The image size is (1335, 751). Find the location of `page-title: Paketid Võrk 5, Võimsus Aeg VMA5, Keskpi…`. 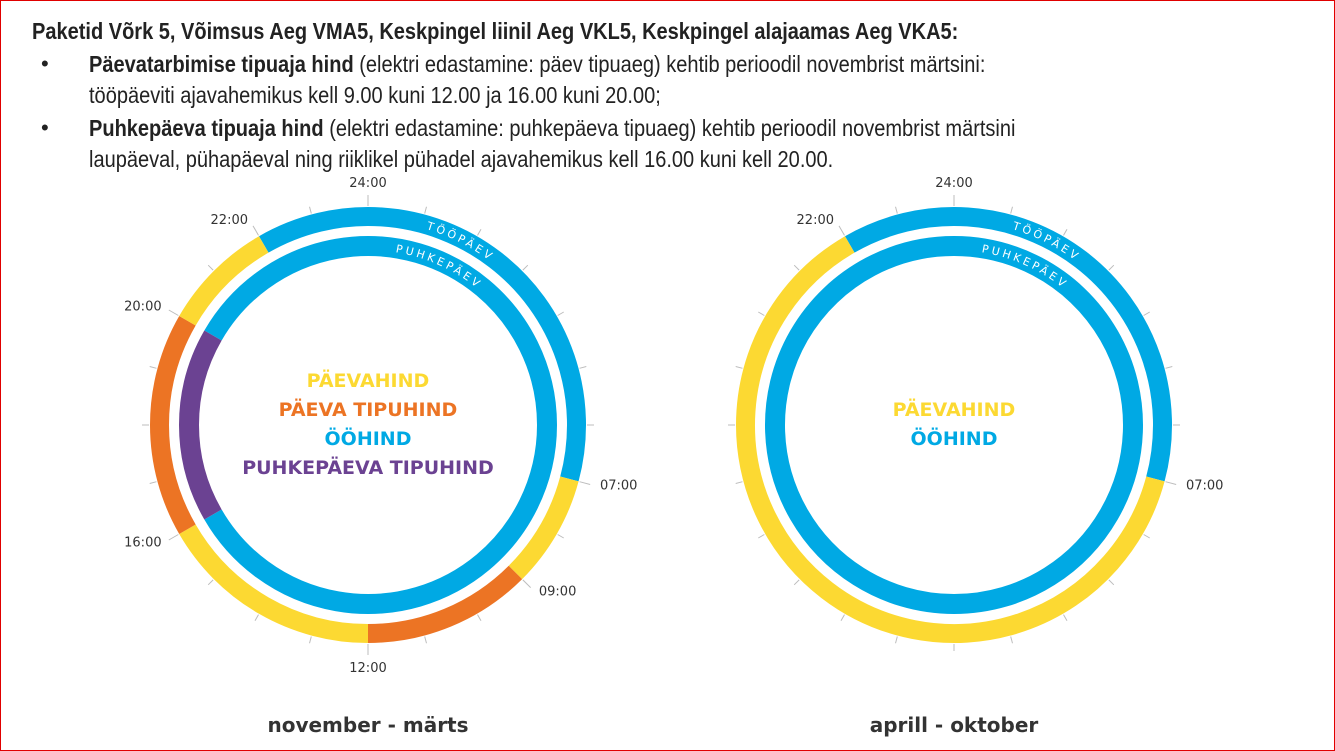

page-title: Paketid Võrk 5, Võimsus Aeg VMA5, Keskpi… is located at coordinates (495, 31).